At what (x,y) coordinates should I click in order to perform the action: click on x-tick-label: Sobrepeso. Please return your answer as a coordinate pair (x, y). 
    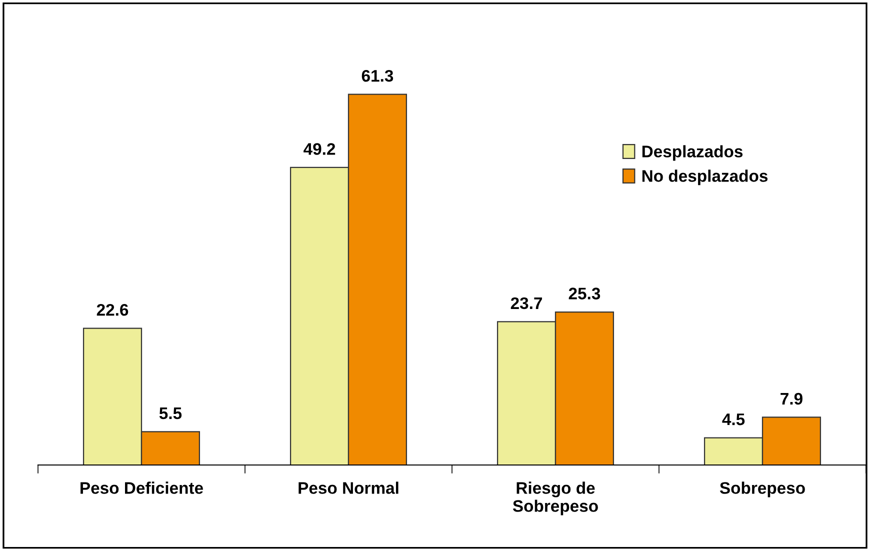
    Looking at the image, I should click on (762, 490).